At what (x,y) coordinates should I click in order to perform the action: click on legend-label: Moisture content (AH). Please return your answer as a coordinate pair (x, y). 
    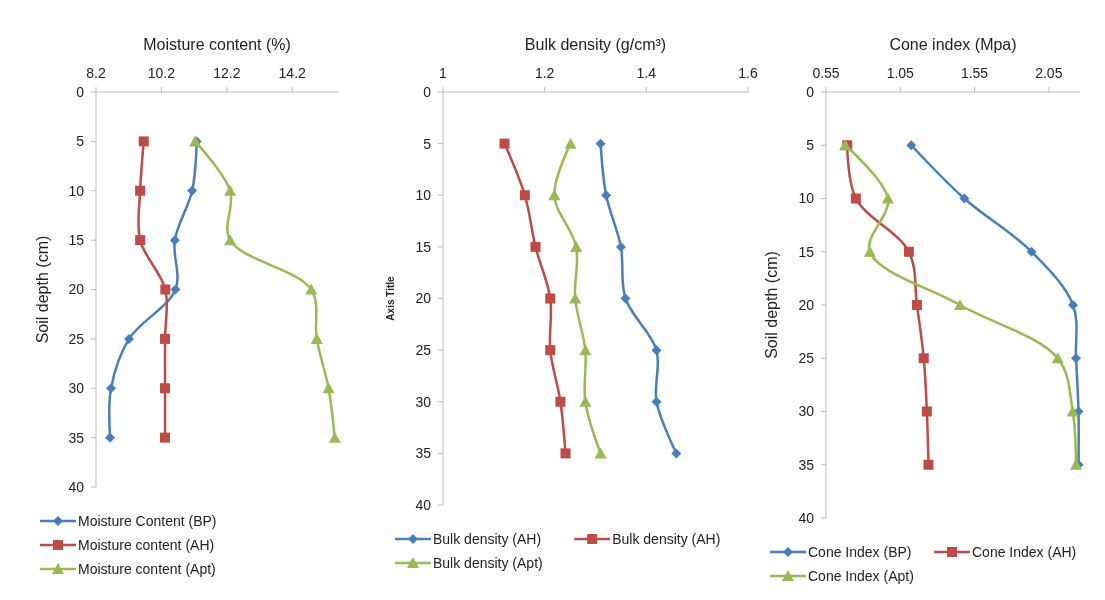
    Looking at the image, I should click on (146, 544).